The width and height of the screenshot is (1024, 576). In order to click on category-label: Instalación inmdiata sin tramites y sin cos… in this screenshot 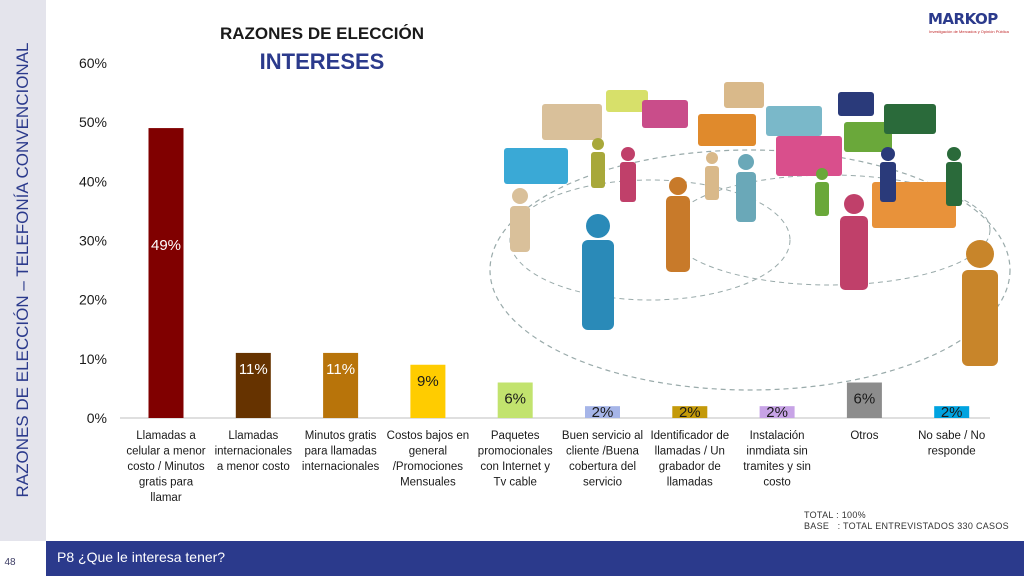, I will do `click(777, 459)`.